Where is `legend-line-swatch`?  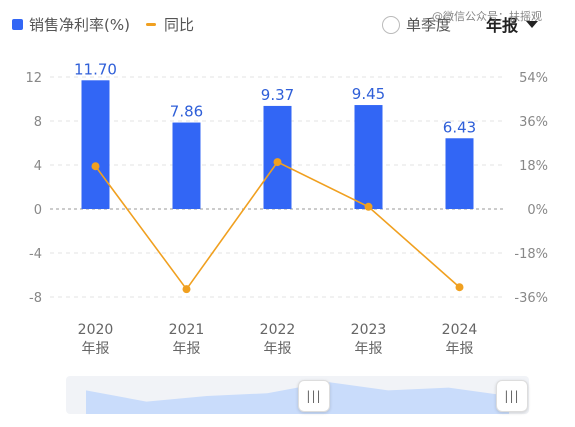
legend-line-swatch is located at coordinates (150, 24).